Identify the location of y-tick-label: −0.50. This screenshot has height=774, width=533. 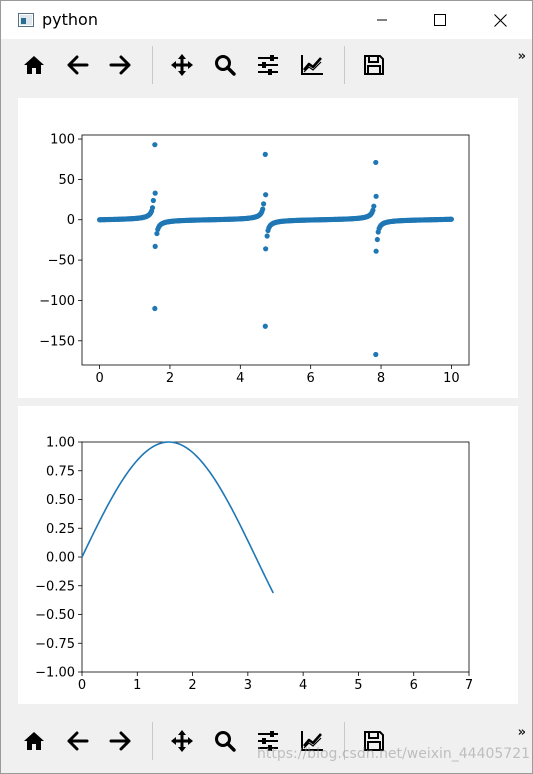
(55, 615).